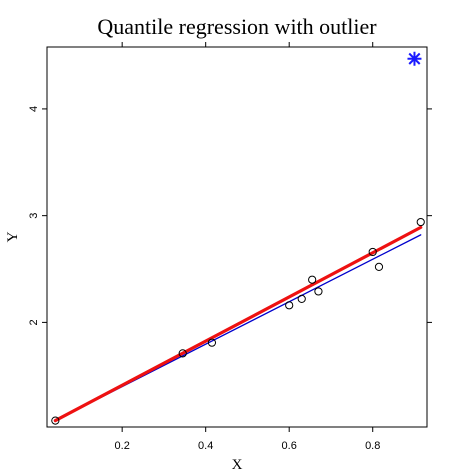  What do you see at coordinates (13, 236) in the screenshot?
I see `y-axis-label: Y` at bounding box center [13, 236].